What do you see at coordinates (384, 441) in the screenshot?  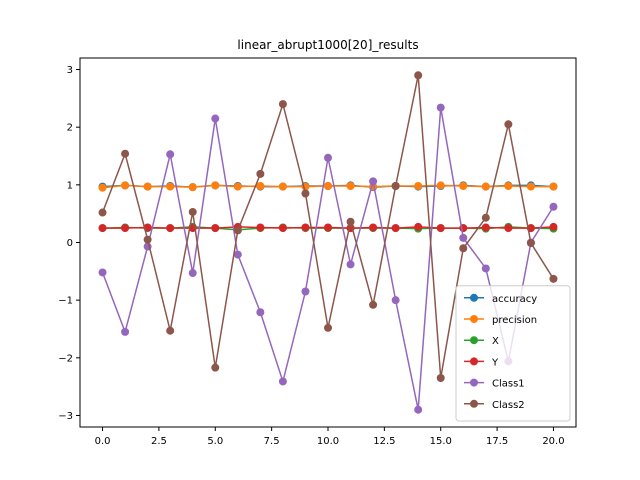 I see `x-tick-label: 12.5` at bounding box center [384, 441].